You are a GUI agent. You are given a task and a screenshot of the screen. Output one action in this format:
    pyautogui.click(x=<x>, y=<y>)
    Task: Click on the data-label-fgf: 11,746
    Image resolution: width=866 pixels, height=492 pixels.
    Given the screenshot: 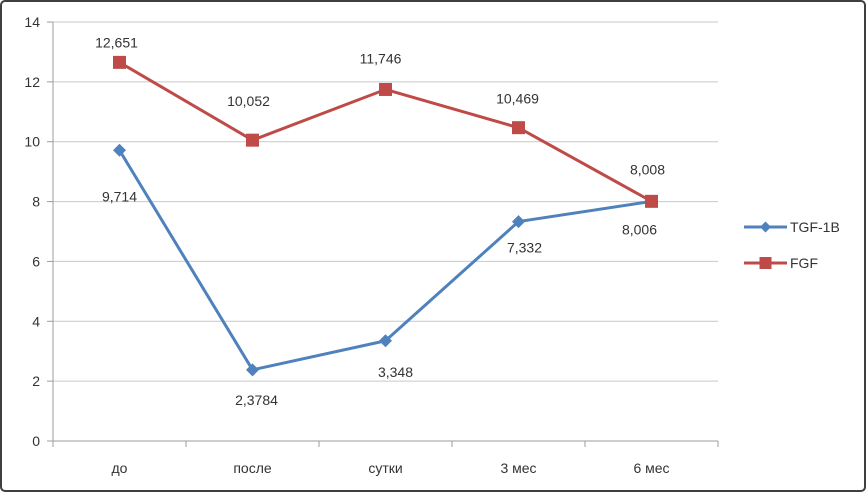 What is the action you would take?
    pyautogui.click(x=381, y=58)
    